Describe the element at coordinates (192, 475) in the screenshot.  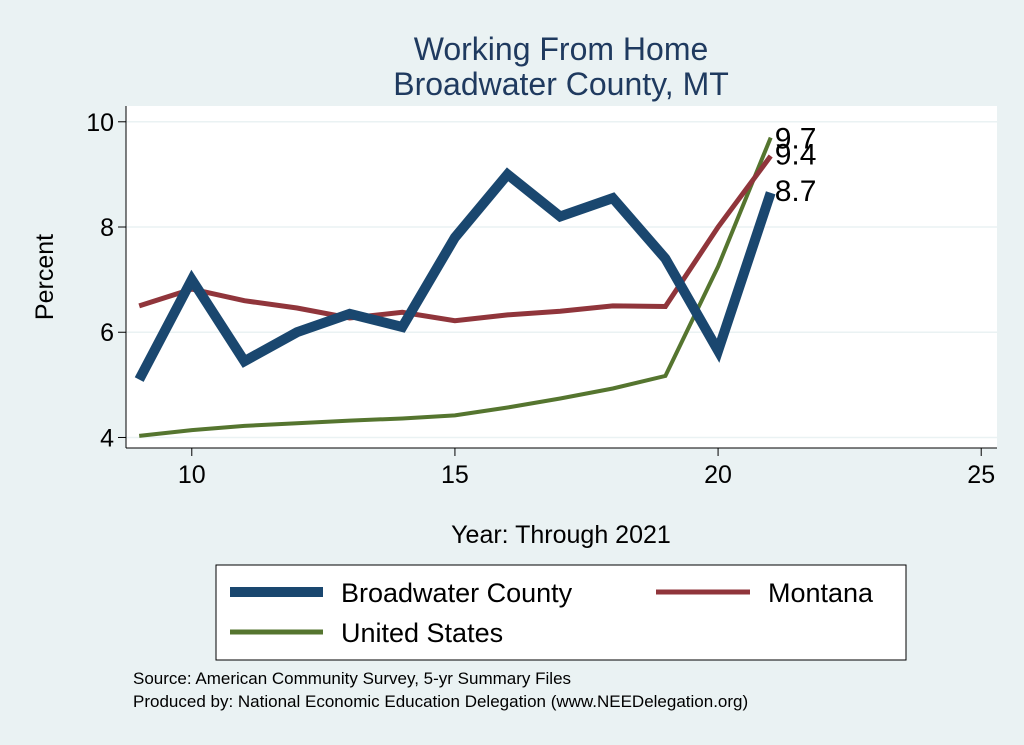
I see `x-tick-label-10: 10` at that location.